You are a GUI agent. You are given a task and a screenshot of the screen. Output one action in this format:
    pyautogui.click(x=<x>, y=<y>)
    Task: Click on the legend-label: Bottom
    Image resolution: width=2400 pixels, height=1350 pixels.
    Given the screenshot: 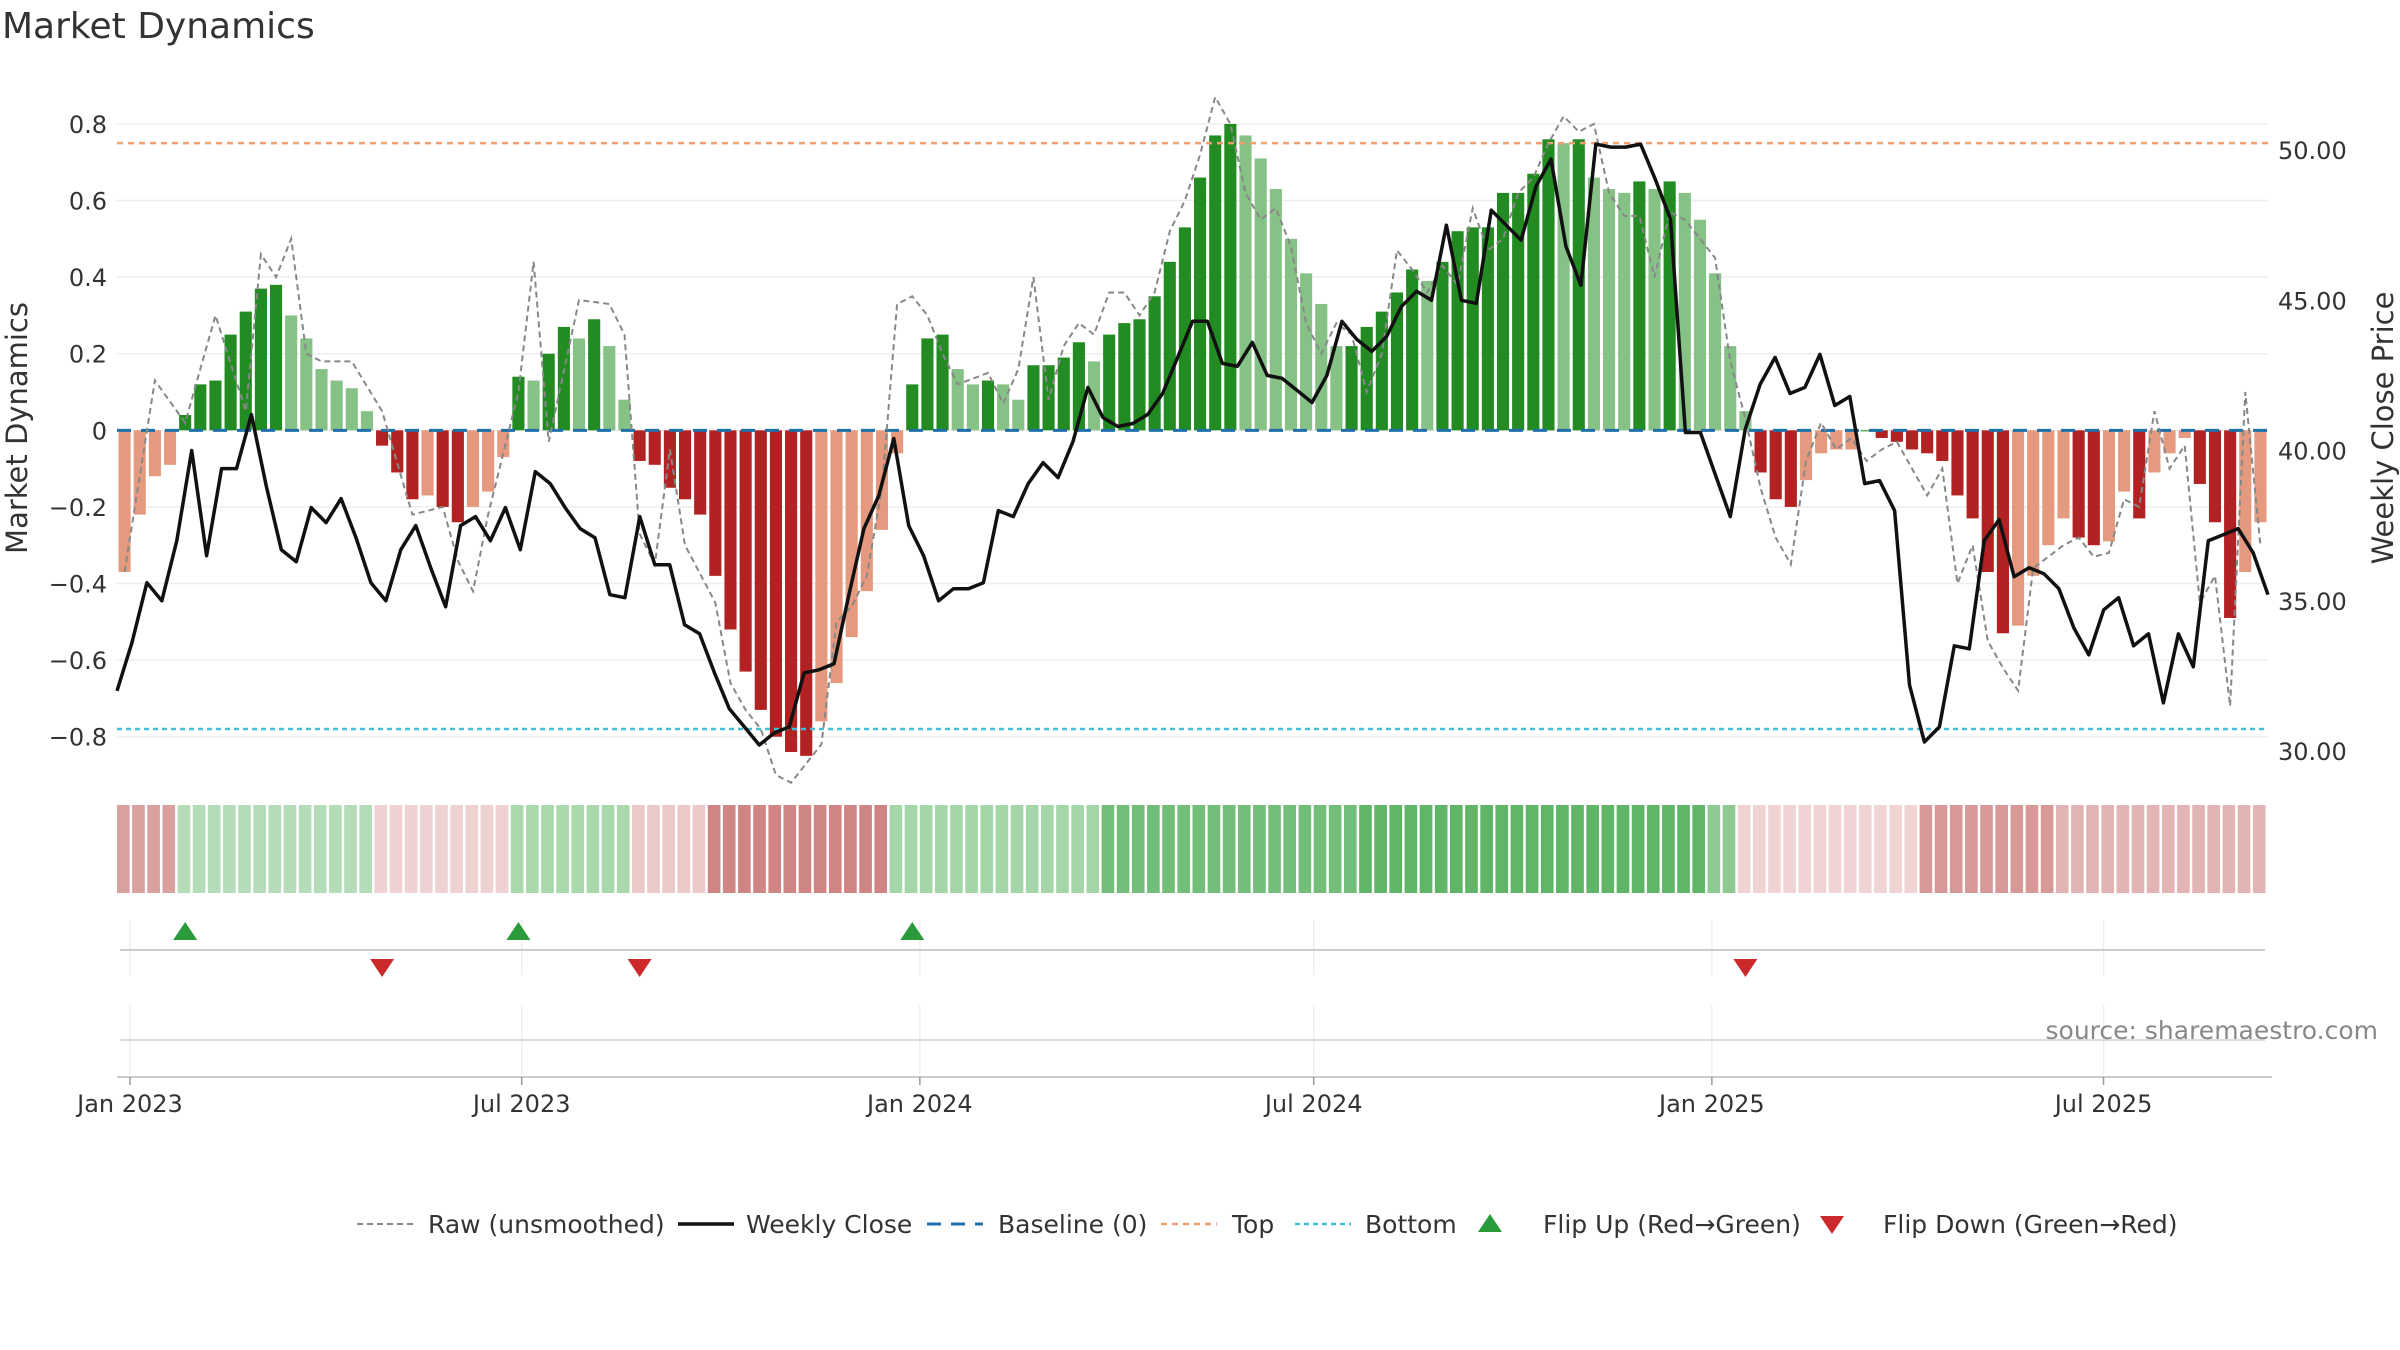 What is the action you would take?
    pyautogui.click(x=1411, y=1224)
    